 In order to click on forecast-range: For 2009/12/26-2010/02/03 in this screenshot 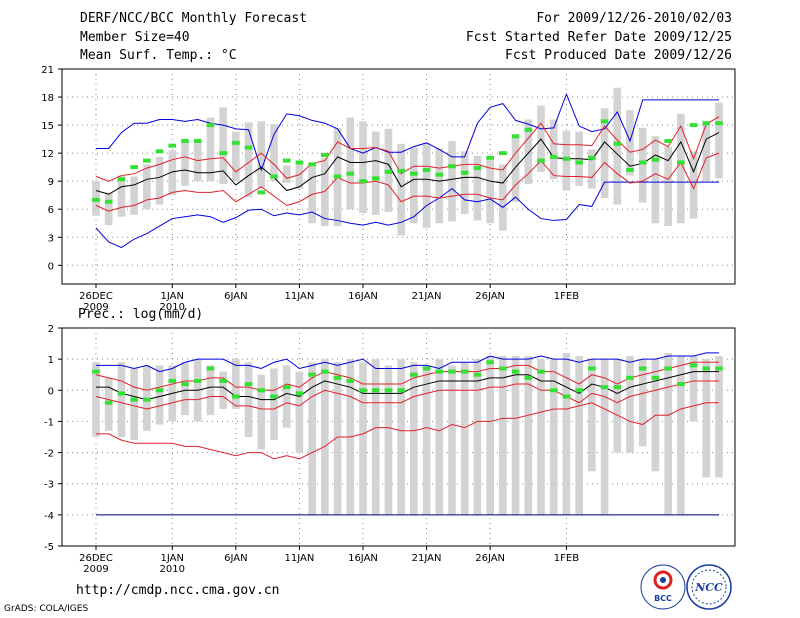, I will do `click(634, 18)`.